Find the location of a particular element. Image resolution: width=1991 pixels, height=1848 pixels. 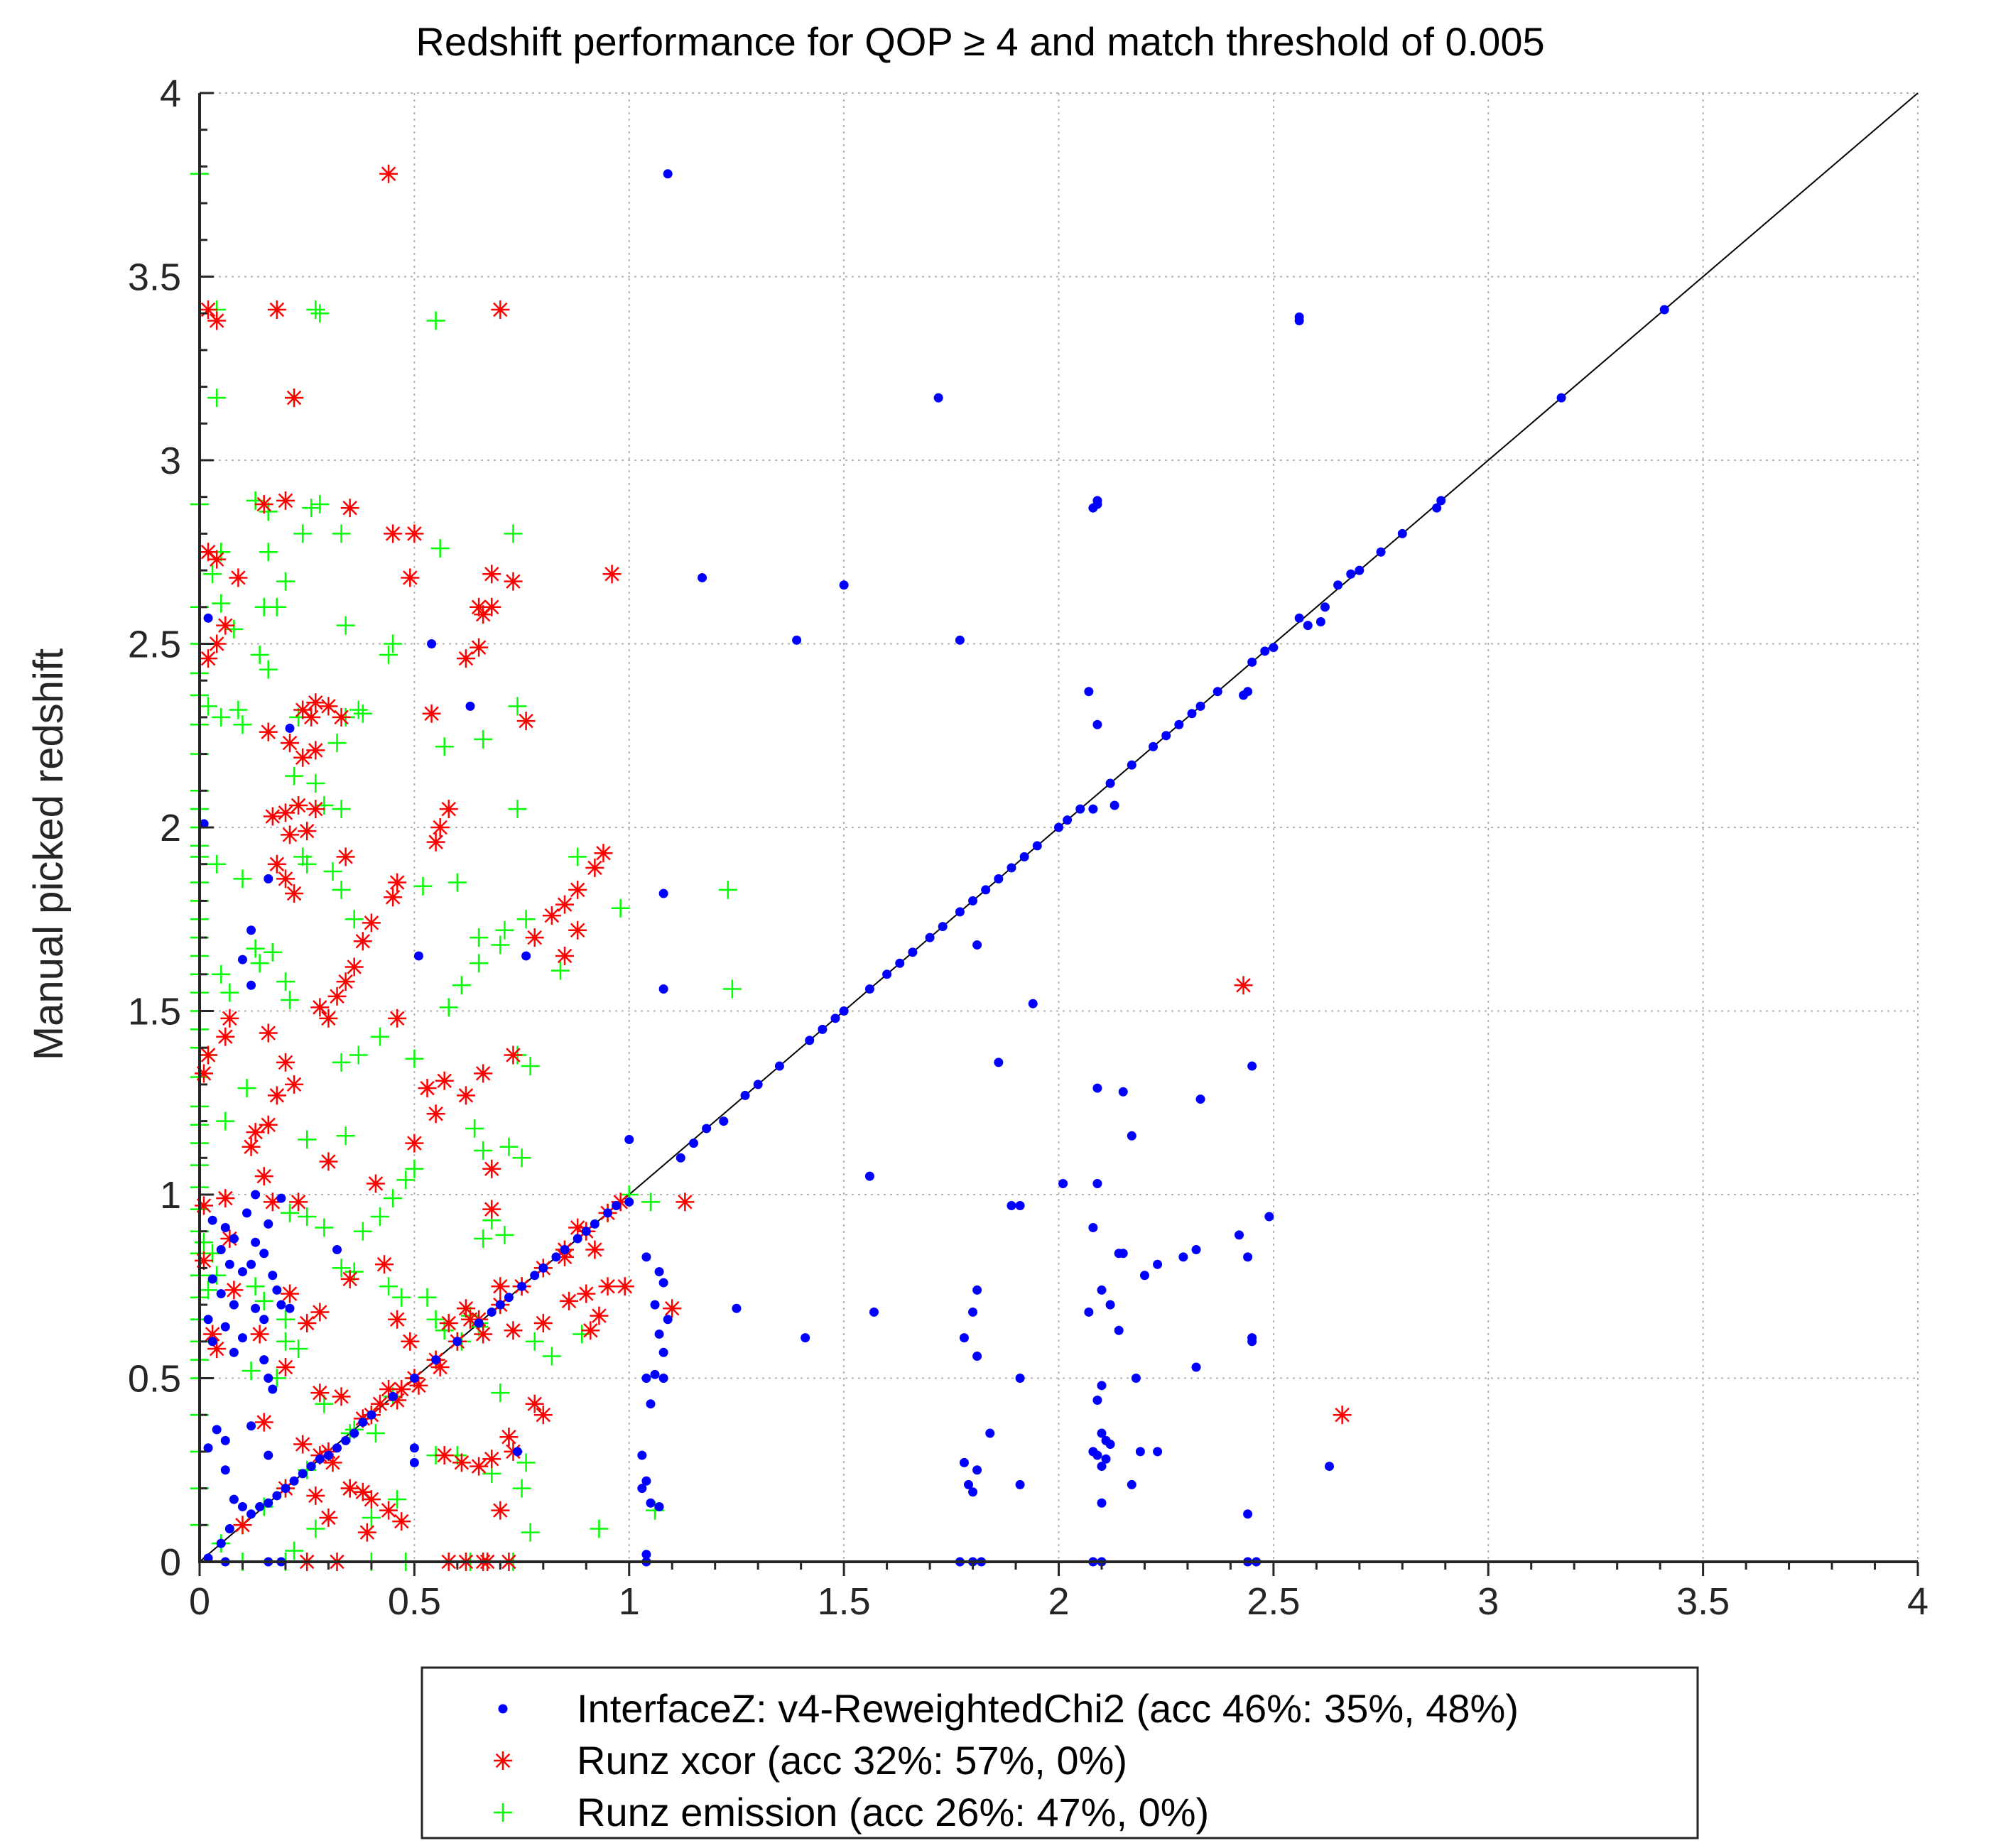

legend-marker-runz-xcor is located at coordinates (503, 1760).